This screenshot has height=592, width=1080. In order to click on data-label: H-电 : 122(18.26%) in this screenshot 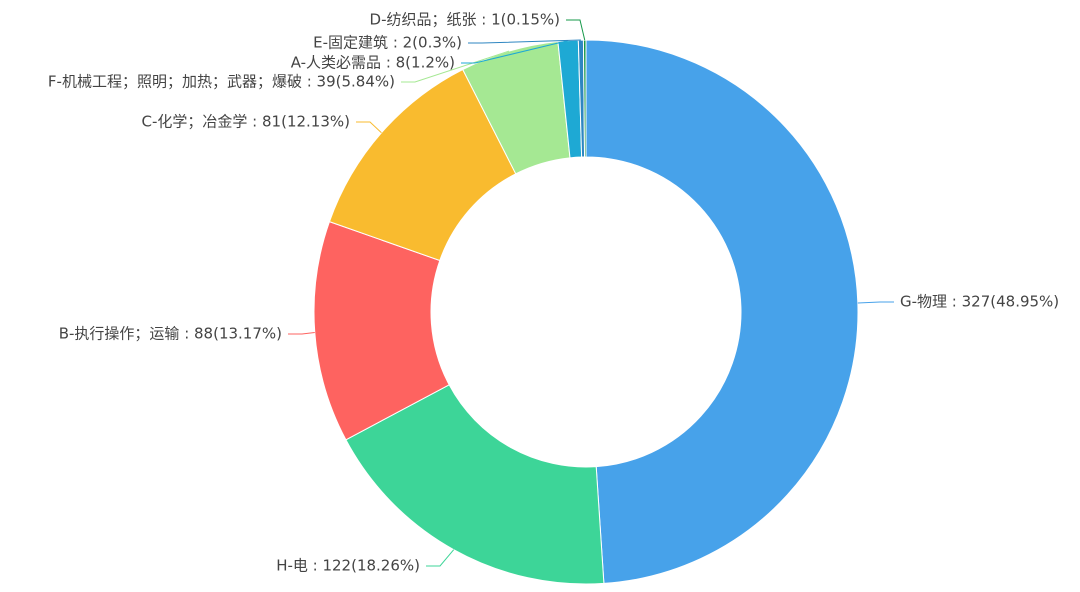, I will do `click(348, 566)`.